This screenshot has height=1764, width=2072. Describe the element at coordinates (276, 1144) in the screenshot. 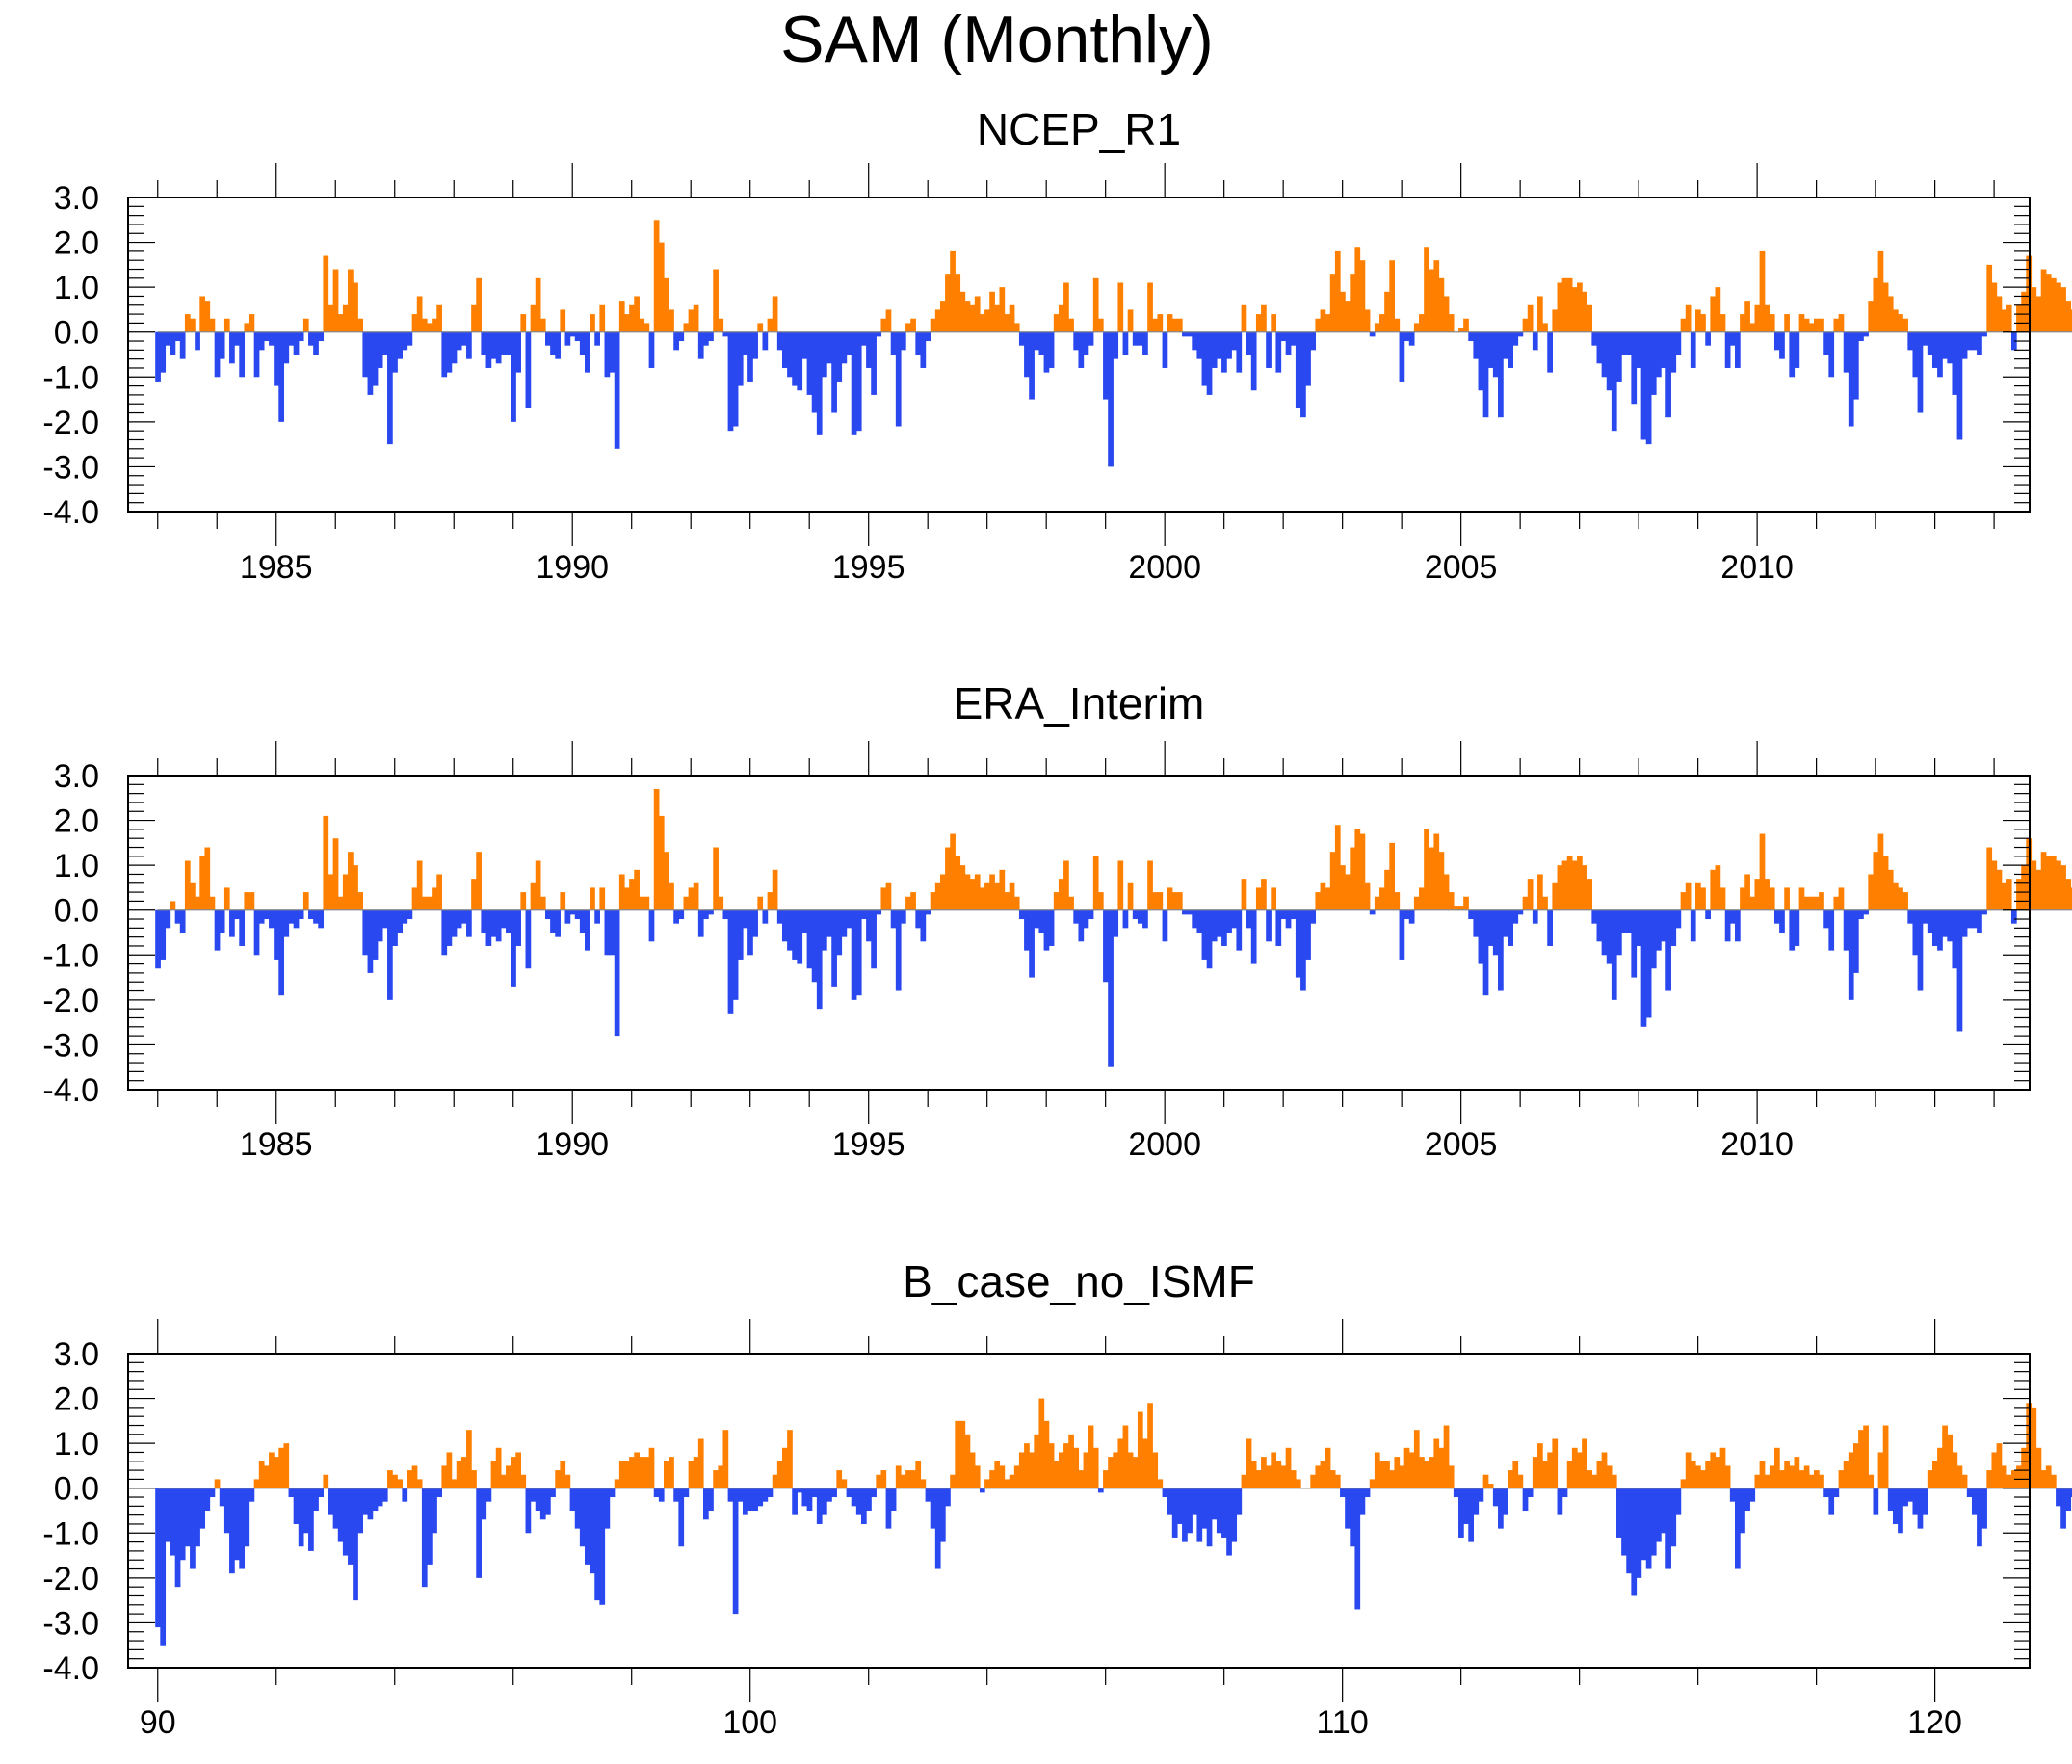

I see `x-tick-label: 1985` at that location.